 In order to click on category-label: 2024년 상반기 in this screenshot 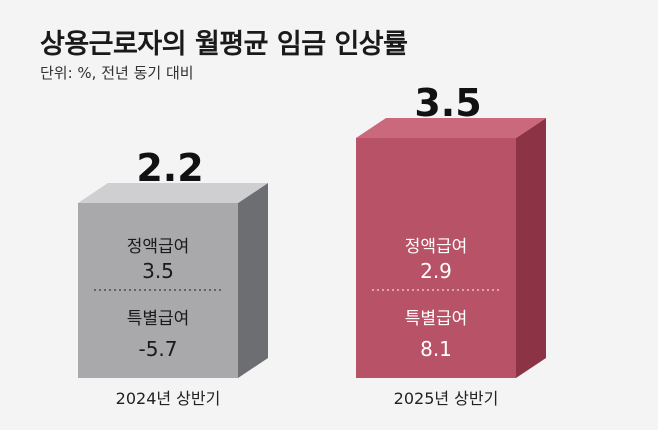, I will do `click(168, 398)`.